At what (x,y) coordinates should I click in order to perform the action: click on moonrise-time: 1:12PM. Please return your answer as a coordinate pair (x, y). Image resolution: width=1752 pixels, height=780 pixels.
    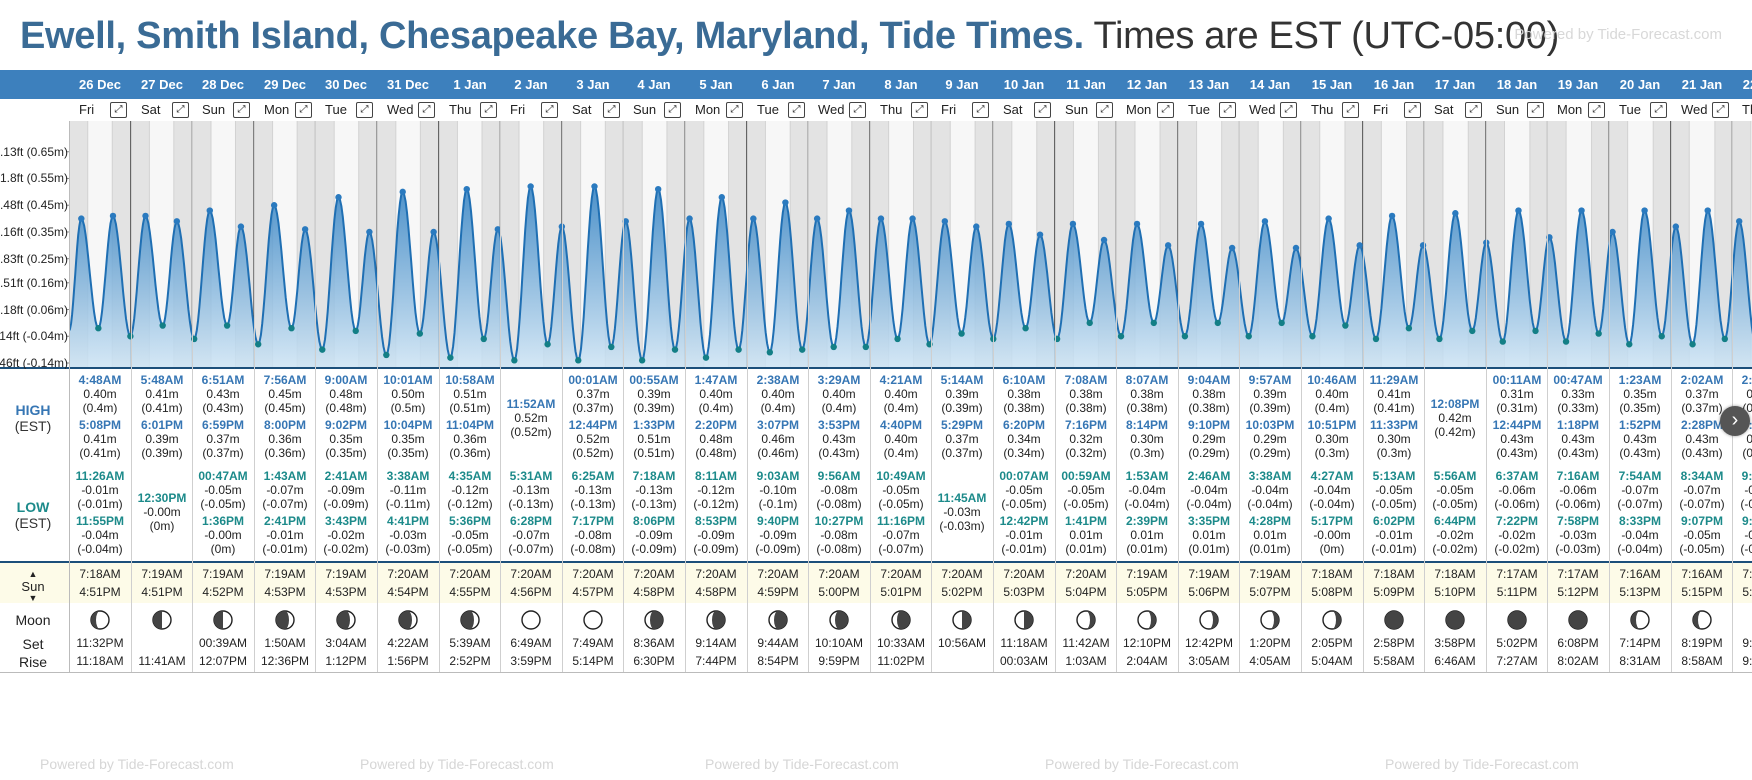
    Looking at the image, I should click on (346, 661).